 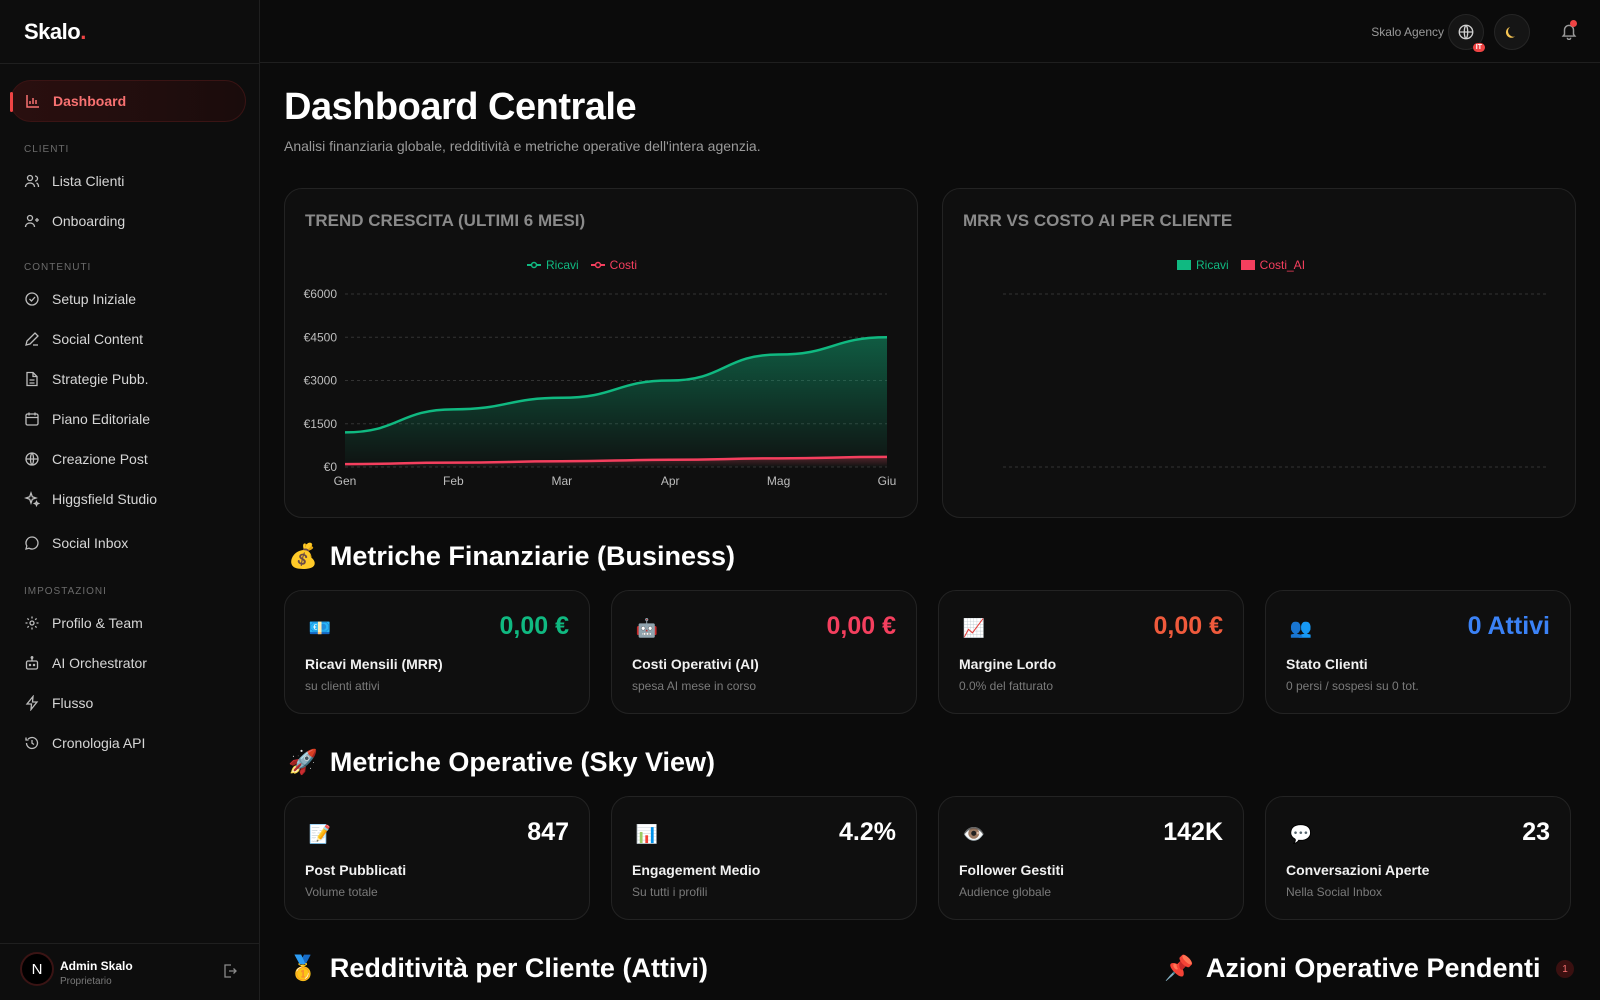 I want to click on section-title-text: Redditività per Cliente (Attivi), so click(x=518, y=968).